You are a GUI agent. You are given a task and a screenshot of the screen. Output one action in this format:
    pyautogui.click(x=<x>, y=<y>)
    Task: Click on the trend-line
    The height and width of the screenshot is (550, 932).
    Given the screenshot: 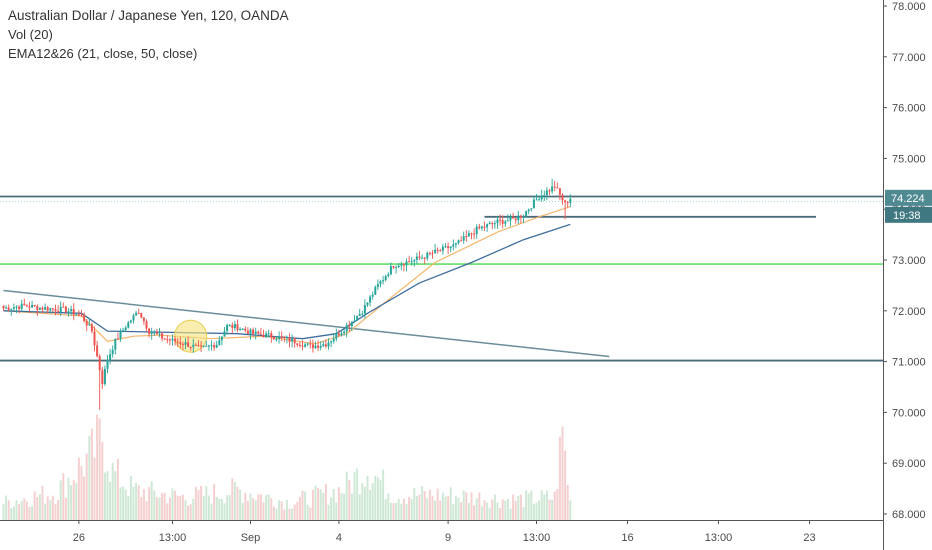 What is the action you would take?
    pyautogui.click(x=306, y=323)
    